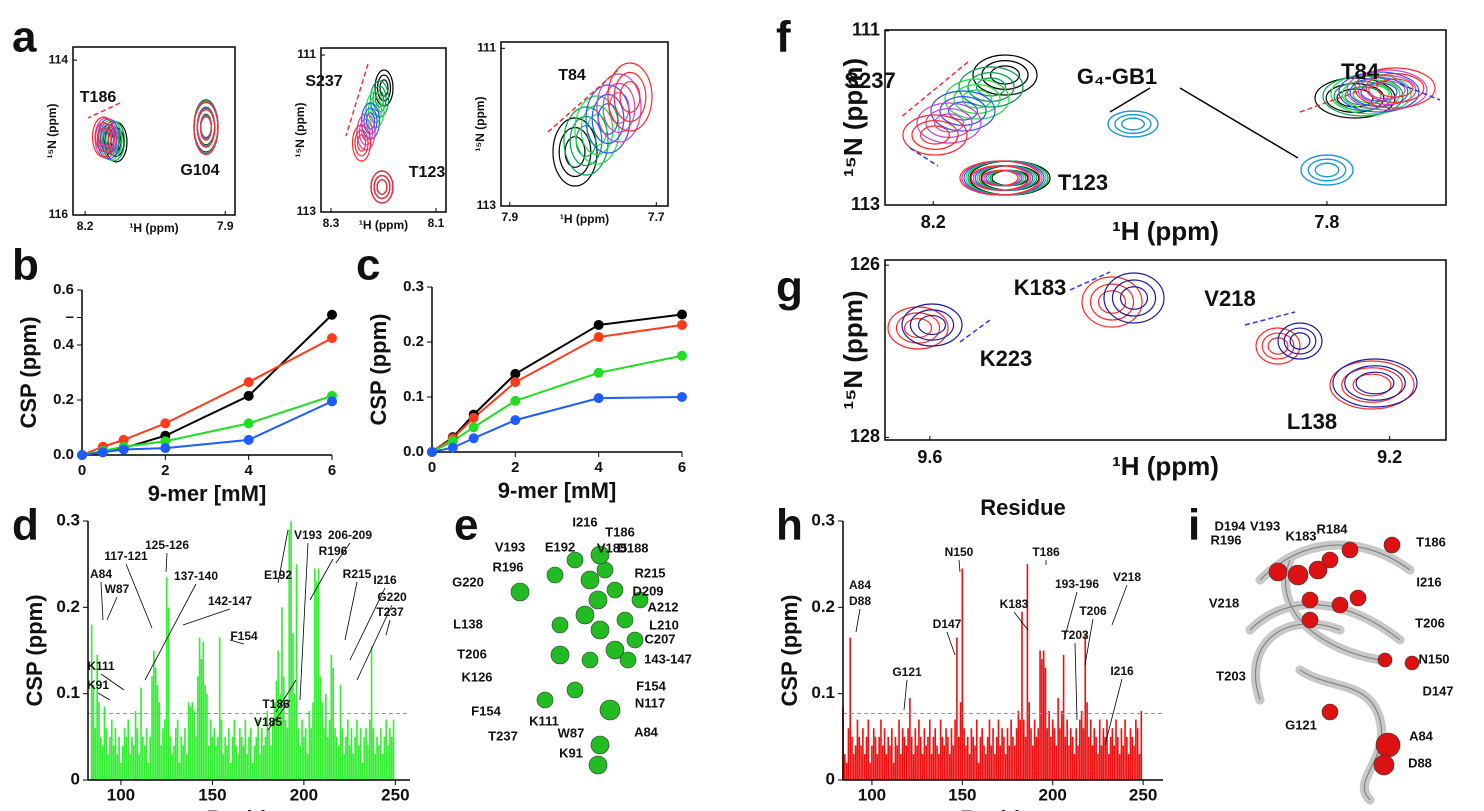  Describe the element at coordinates (126, 556) in the screenshot. I see `residue-label: 117-121` at that location.